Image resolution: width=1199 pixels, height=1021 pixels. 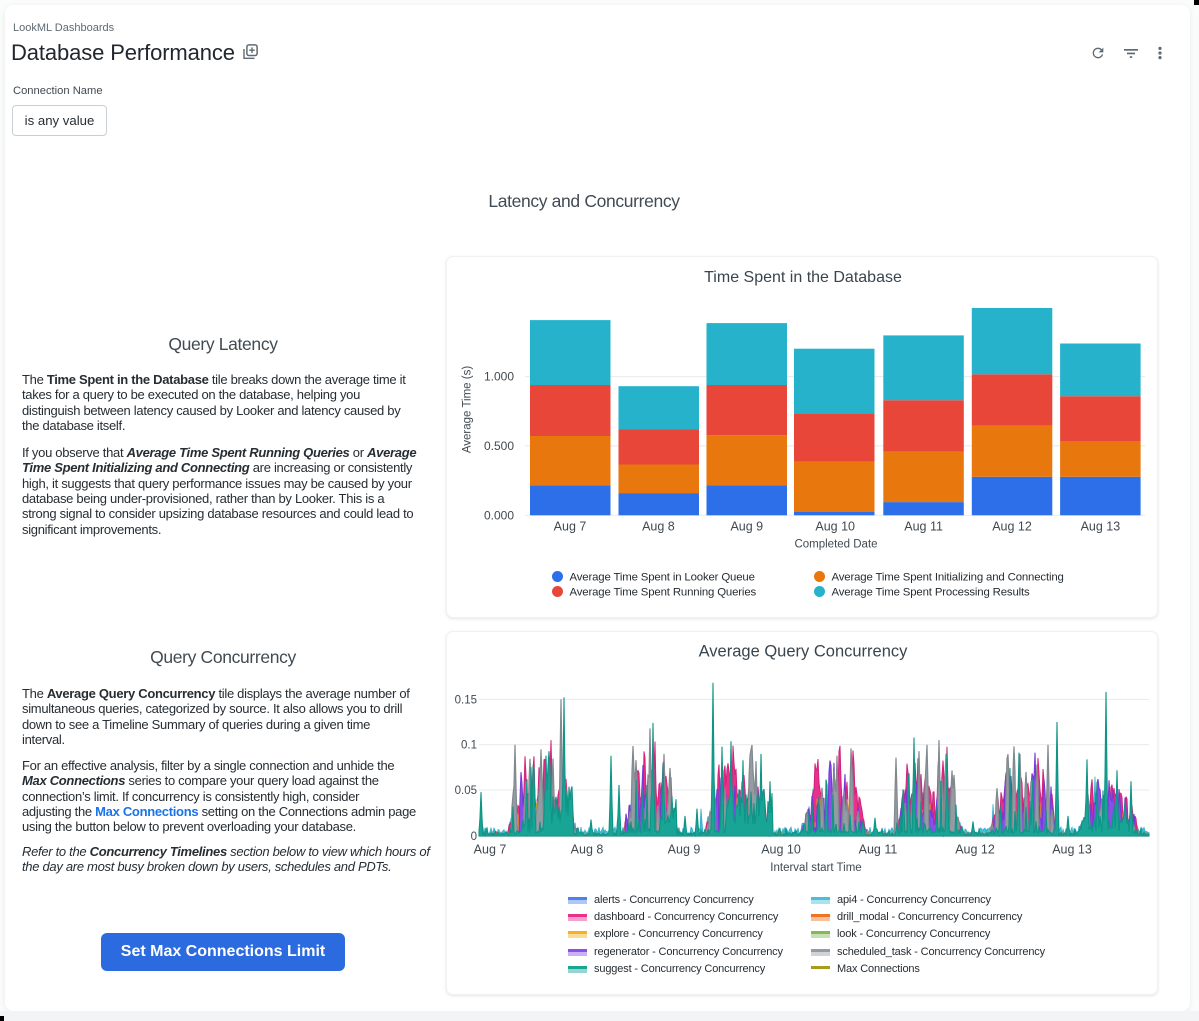 What do you see at coordinates (469, 746) in the screenshot?
I see `svg-text: 0.1` at bounding box center [469, 746].